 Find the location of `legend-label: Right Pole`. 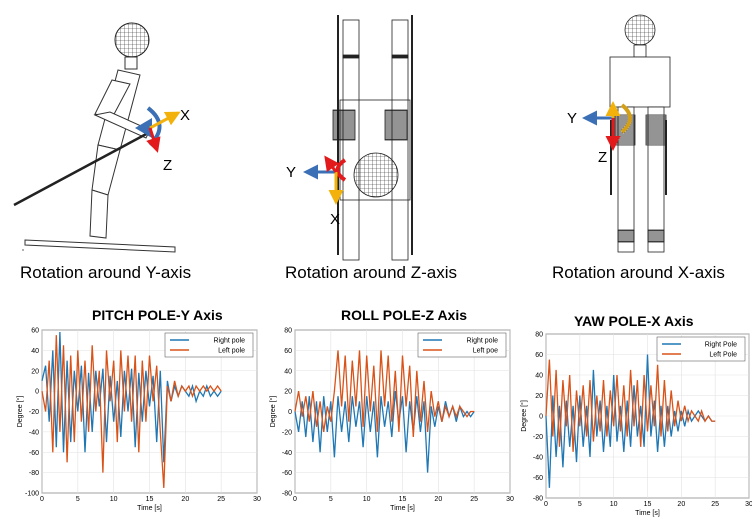

legend-label: Right Pole is located at coordinates (721, 345).